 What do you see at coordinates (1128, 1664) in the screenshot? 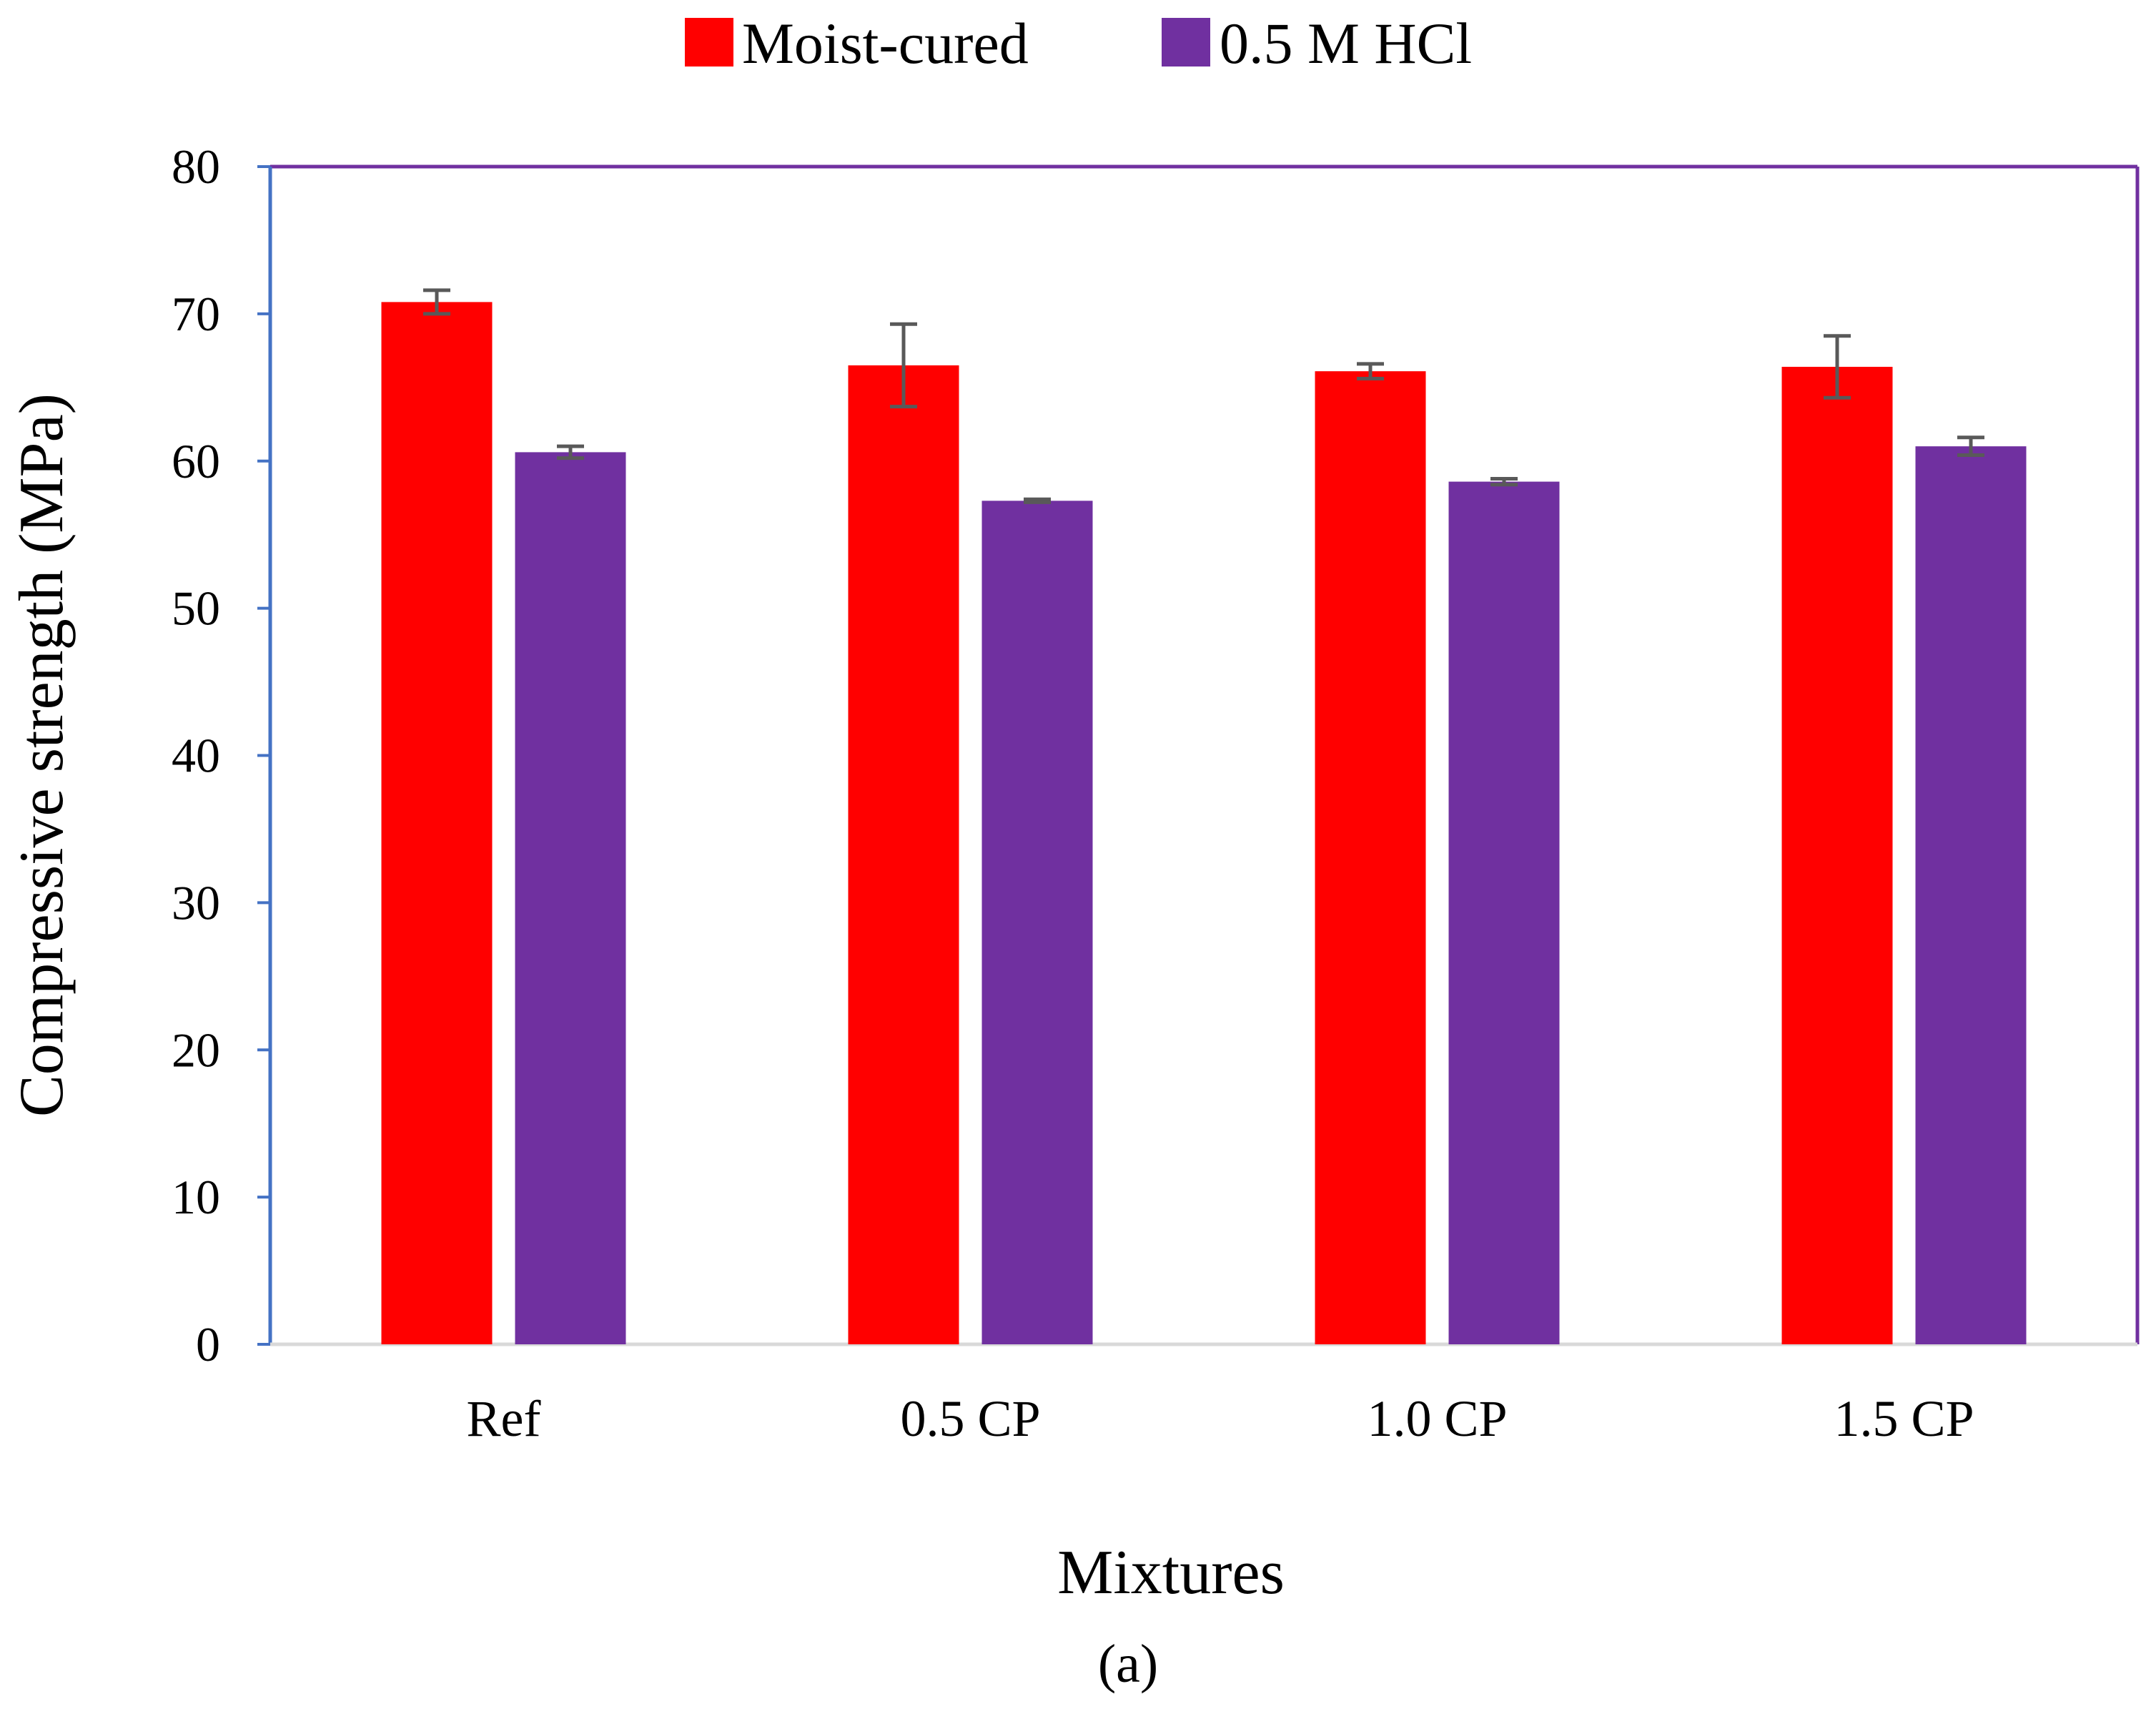
I see `panel-label: (a)` at bounding box center [1128, 1664].